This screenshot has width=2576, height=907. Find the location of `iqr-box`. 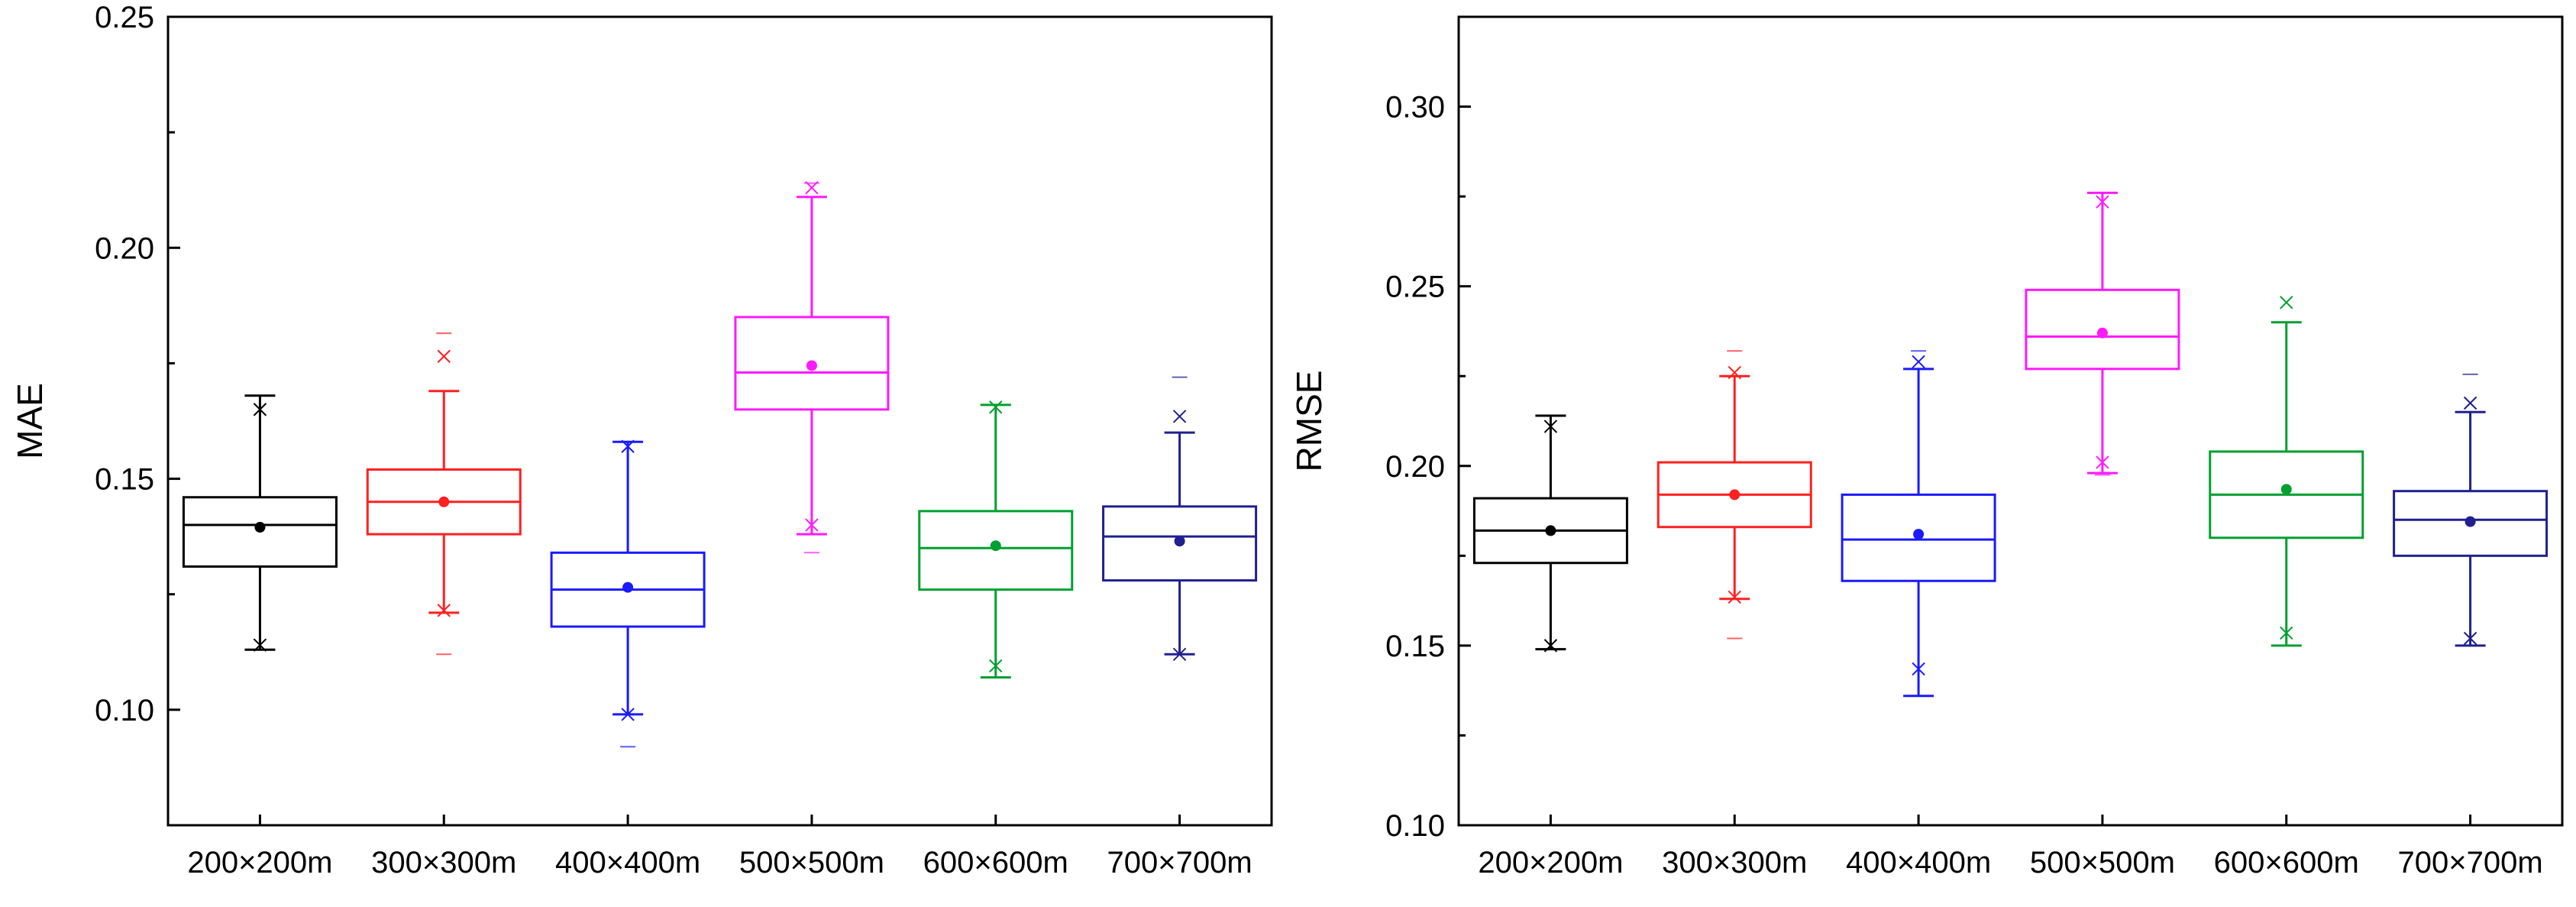

iqr-box is located at coordinates (2471, 524).